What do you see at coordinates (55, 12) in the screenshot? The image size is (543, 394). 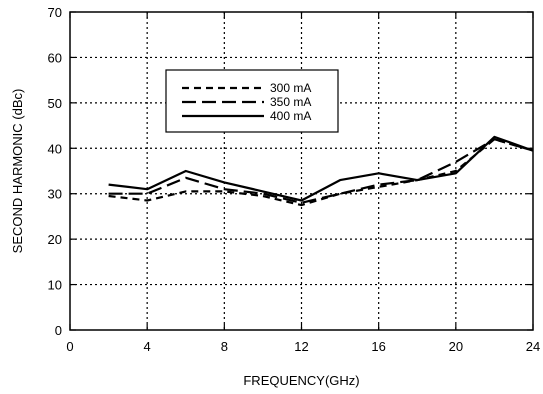 I see `y-tick-label: 70` at bounding box center [55, 12].